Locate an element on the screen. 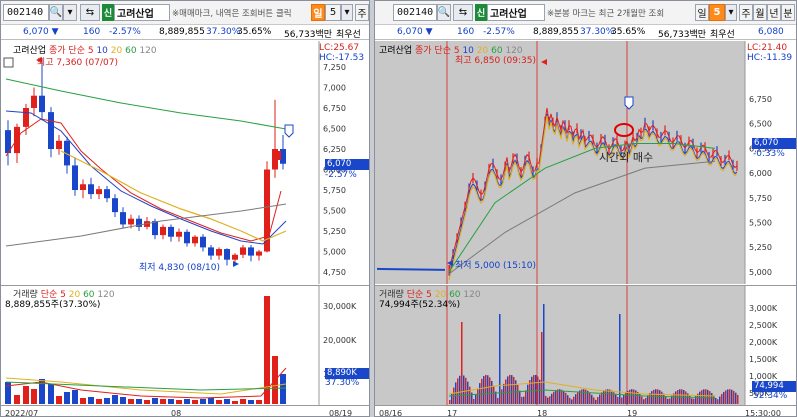 The image size is (797, 417). buy-marker-icon is located at coordinates (277, 155).